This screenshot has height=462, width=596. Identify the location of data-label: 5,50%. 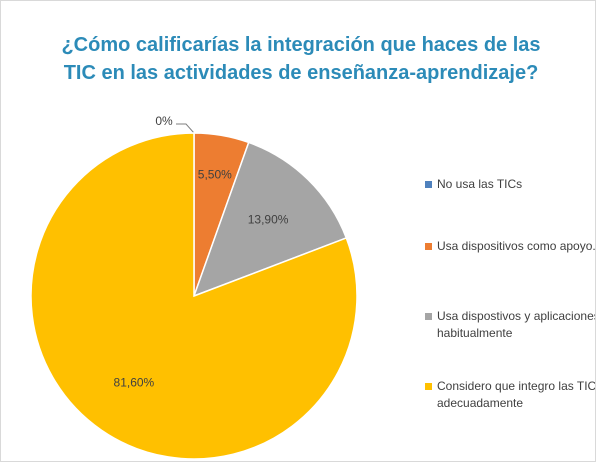
(215, 175).